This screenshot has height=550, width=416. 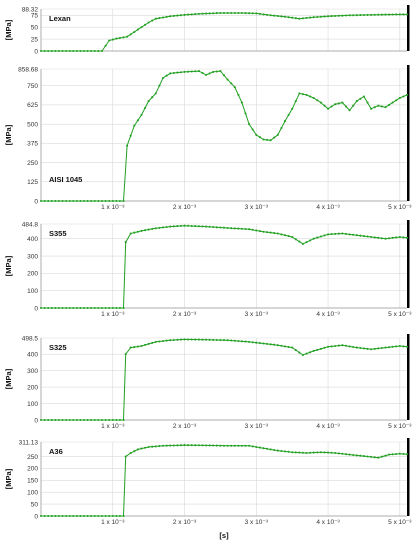 What do you see at coordinates (185, 522) in the screenshot?
I see `x-tick-label: 2 x 10⁻³` at bounding box center [185, 522].